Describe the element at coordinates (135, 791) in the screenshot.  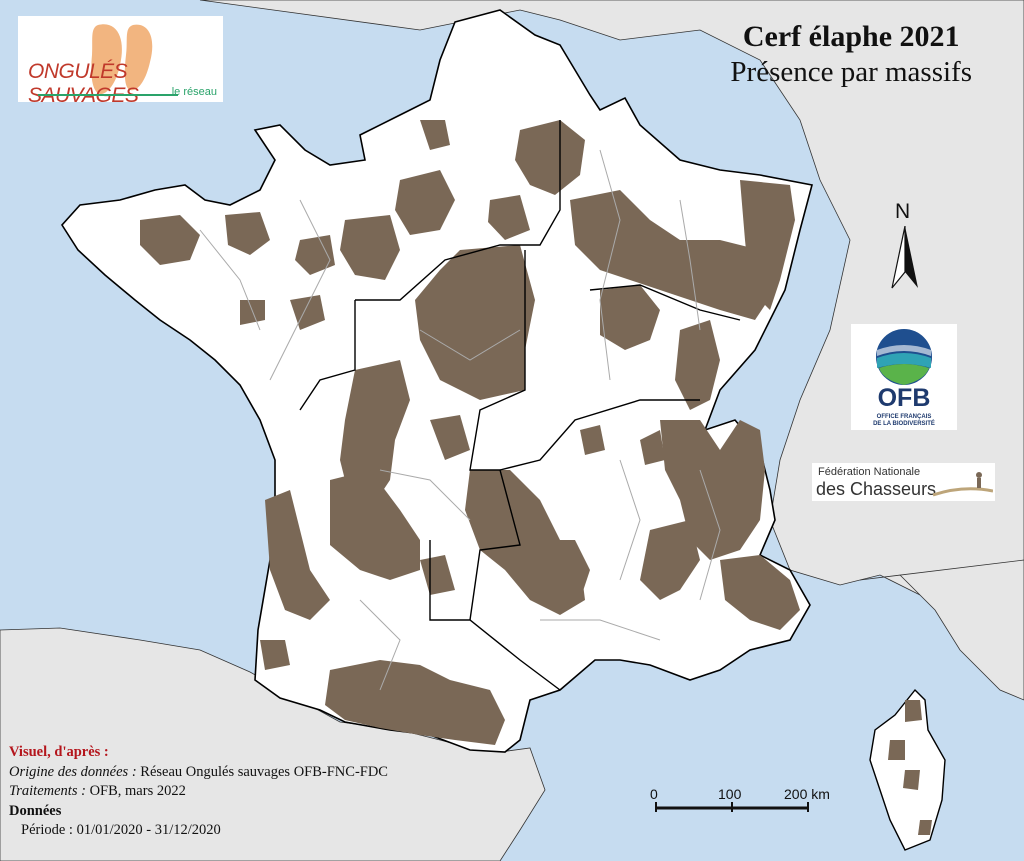
I see `legend-treatment-value: OFB, mars 2022` at that location.